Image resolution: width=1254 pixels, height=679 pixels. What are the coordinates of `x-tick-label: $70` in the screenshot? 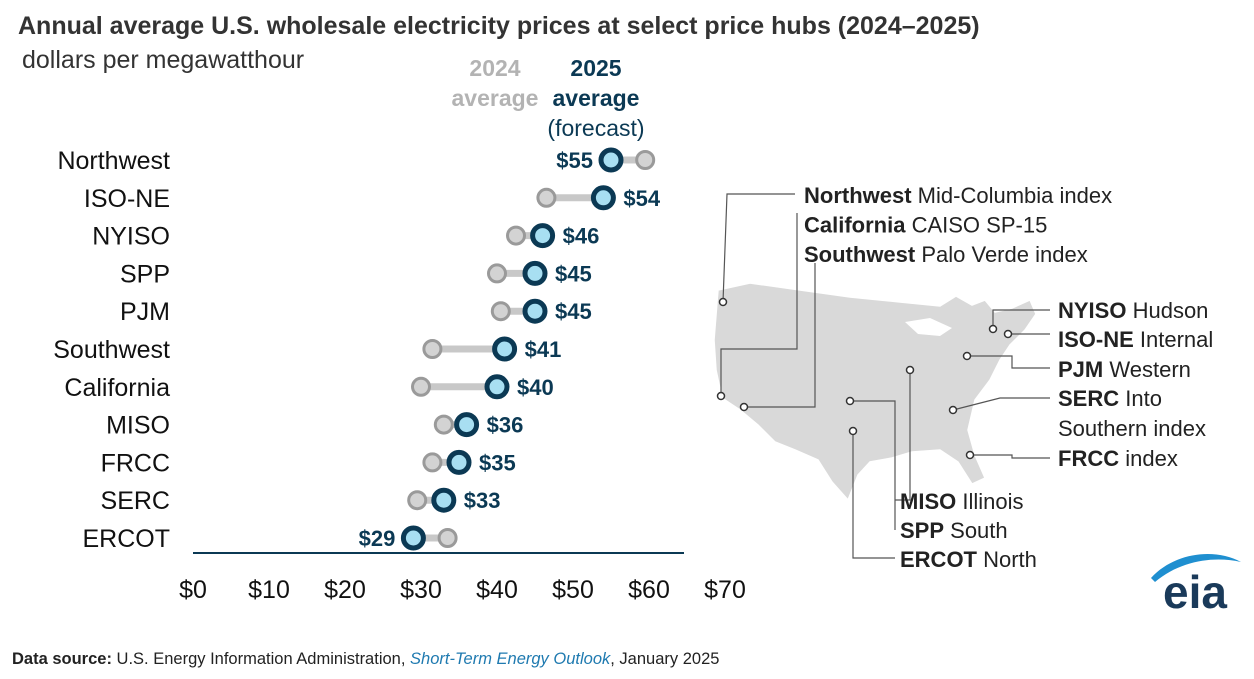 It's located at (725, 590).